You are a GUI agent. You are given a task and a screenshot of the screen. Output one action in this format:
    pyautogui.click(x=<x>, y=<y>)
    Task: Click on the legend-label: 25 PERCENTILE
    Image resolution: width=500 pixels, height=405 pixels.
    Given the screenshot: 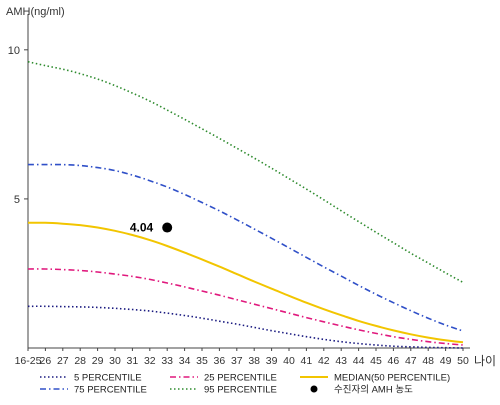 What is the action you would take?
    pyautogui.click(x=240, y=378)
    